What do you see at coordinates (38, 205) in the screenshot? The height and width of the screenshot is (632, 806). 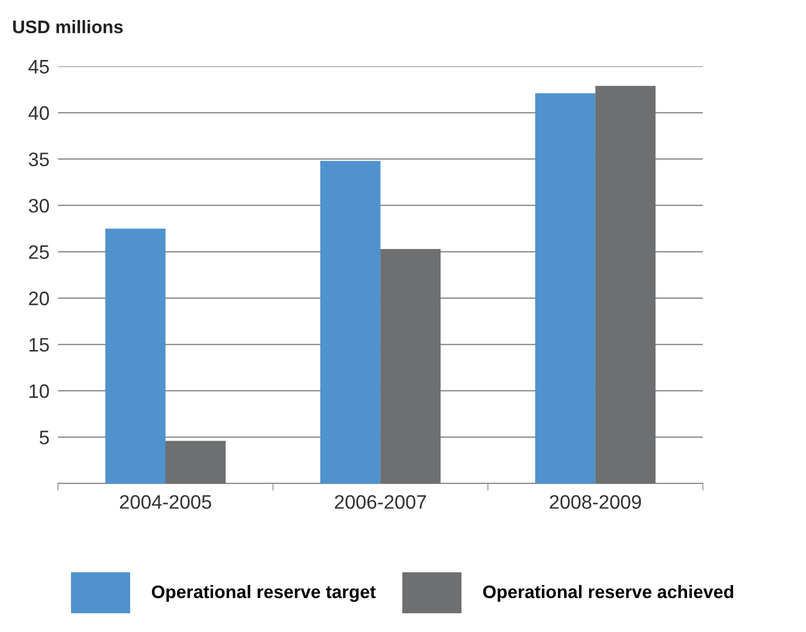 I see `y-tick-label: 30` at bounding box center [38, 205].